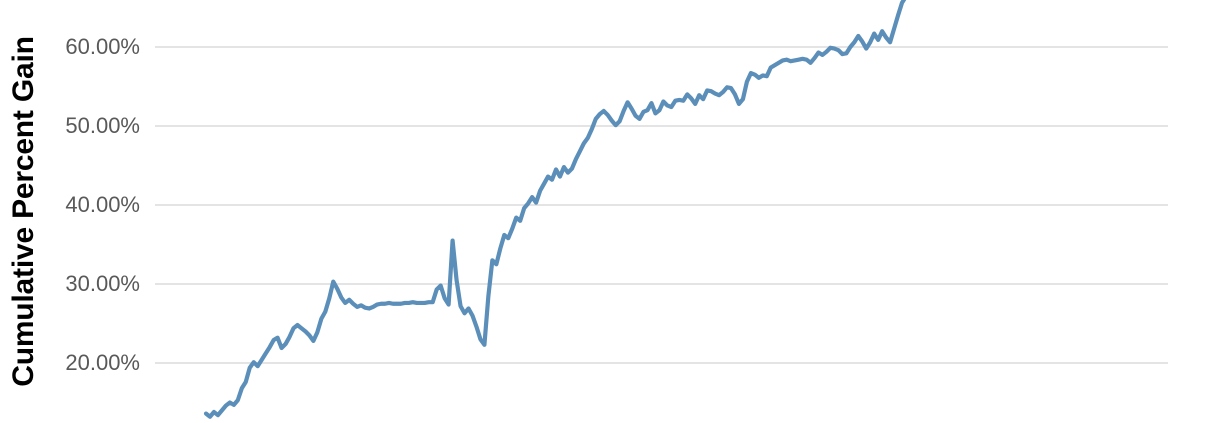  Describe the element at coordinates (102, 46) in the screenshot. I see `y-axis-tick-label: 60.00%` at that location.